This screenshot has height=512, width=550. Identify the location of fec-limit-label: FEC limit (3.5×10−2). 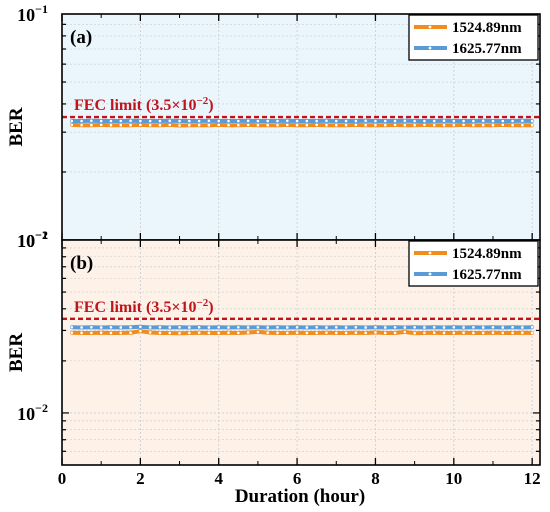
(144, 306).